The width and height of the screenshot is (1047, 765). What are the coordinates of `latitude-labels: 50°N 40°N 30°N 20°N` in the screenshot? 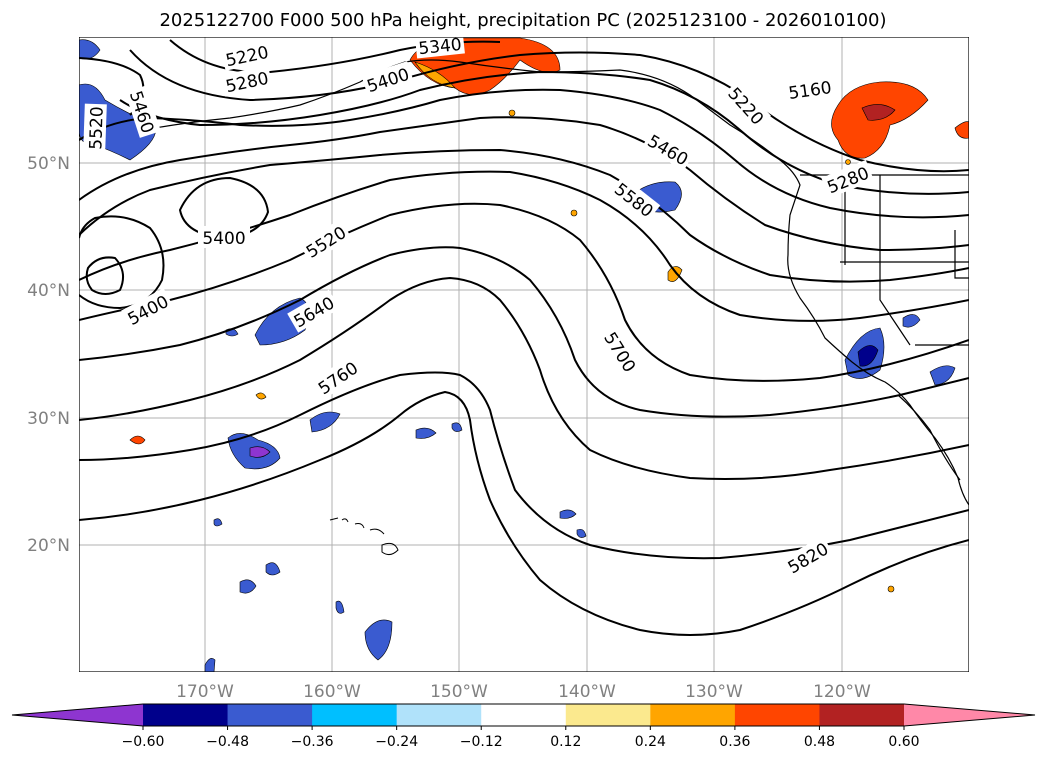 It's located at (48, 355).